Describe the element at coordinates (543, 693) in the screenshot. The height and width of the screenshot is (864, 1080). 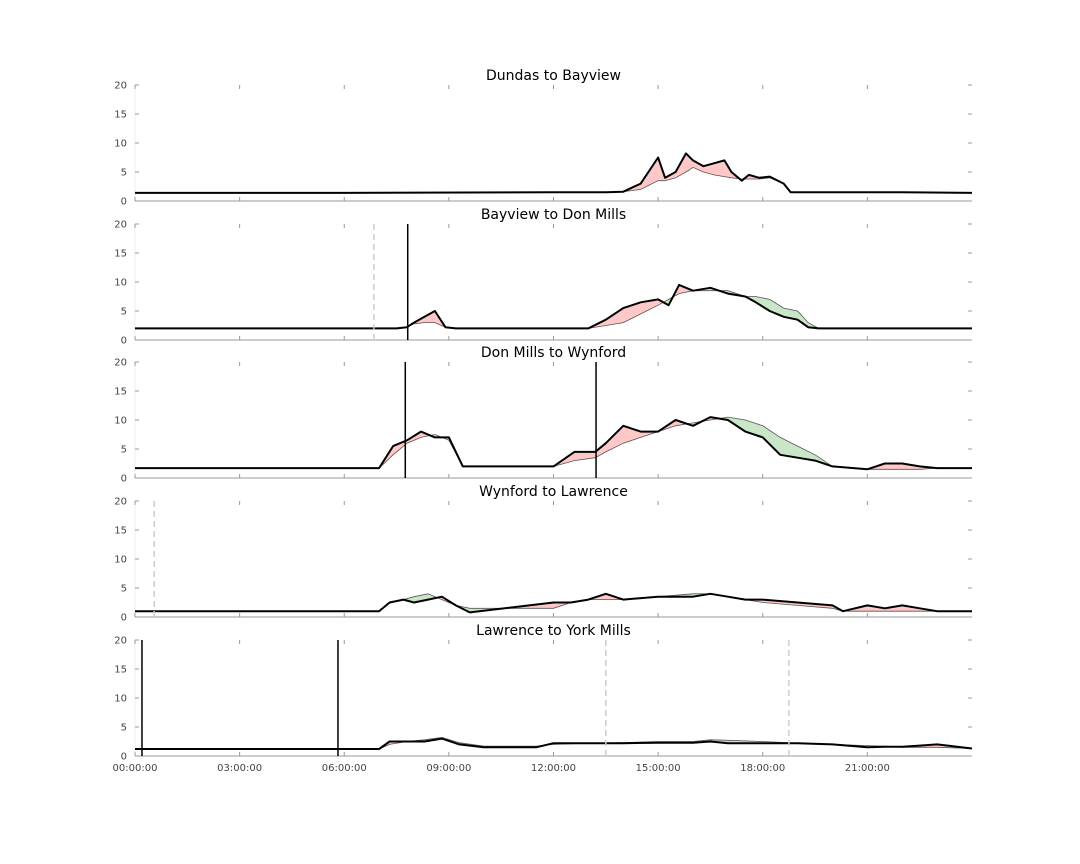
I see `panel-5: Lawrence to York Mills 0 5 10 15 20` at that location.